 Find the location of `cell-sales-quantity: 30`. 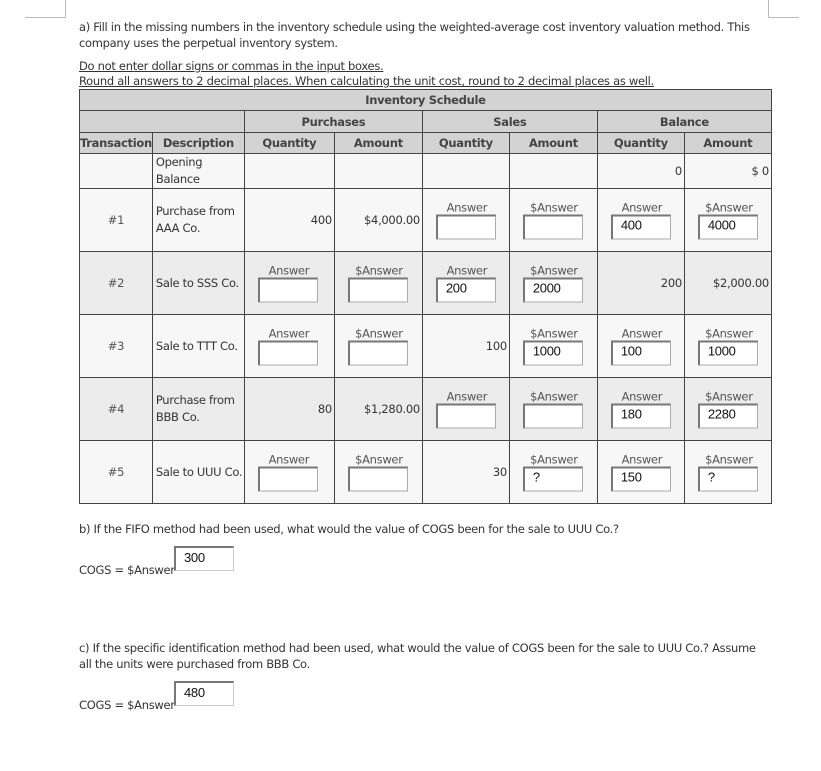

cell-sales-quantity: 30 is located at coordinates (465, 472).